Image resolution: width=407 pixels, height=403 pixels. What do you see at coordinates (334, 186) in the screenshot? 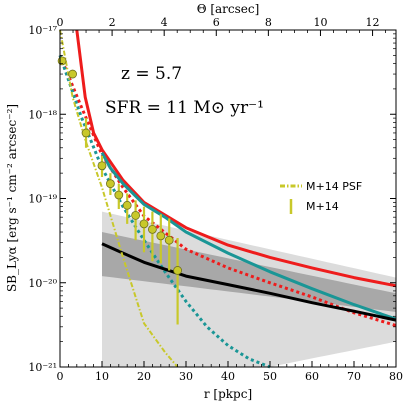
I see `legend-psf-label: M+14 PSF` at bounding box center [334, 186].